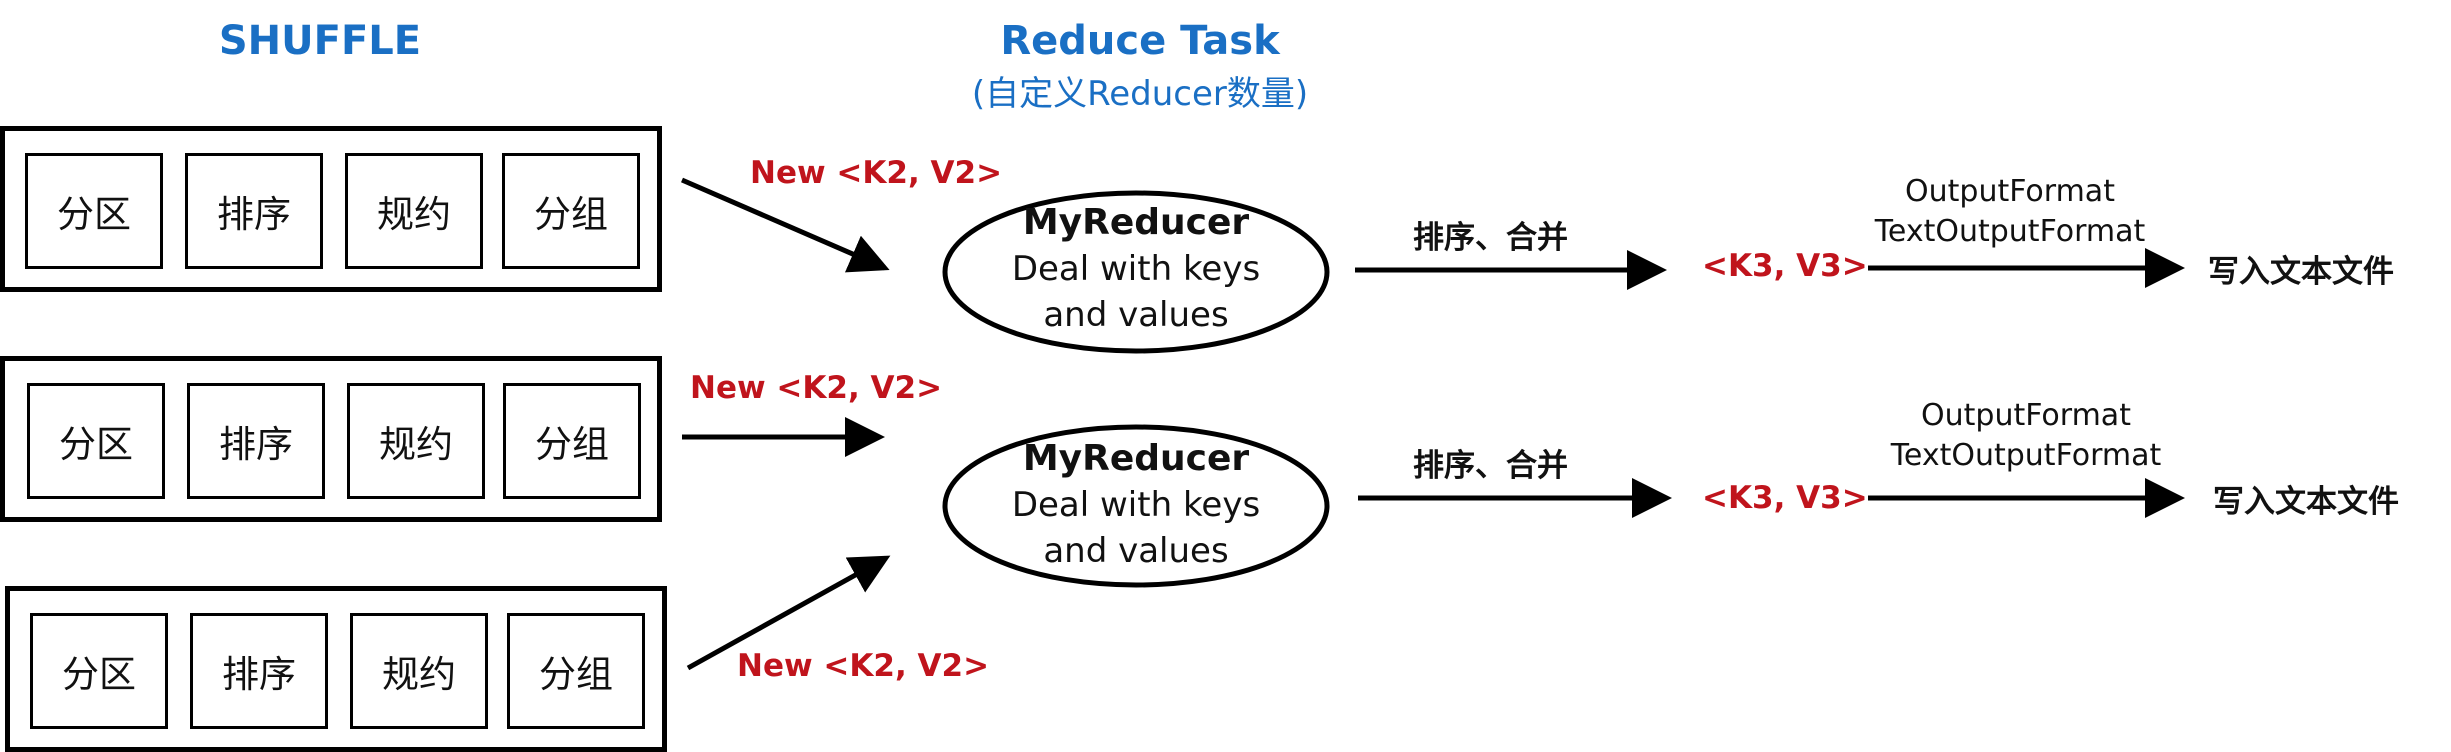  I want to click on reduce-task-subtitle: (自定义Reducer数量), so click(1140, 94).